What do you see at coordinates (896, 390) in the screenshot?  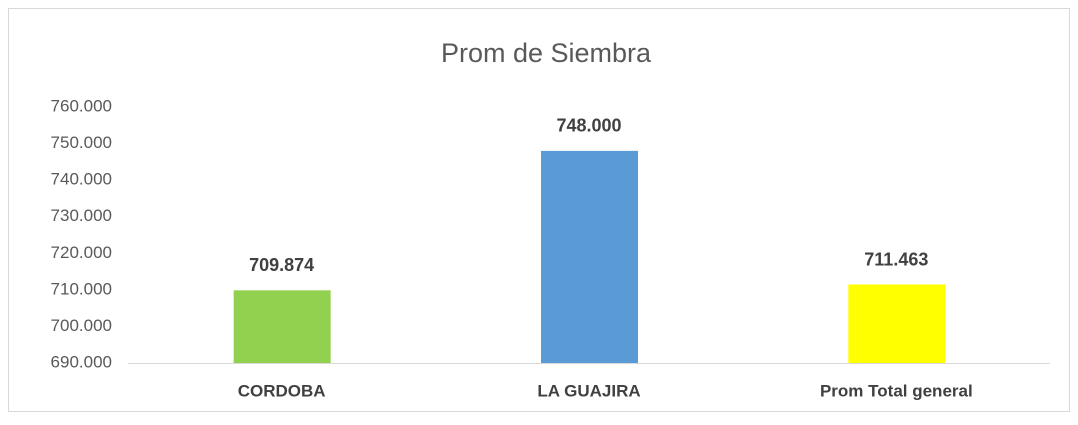 I see `x-tick-label: Prom Total general` at bounding box center [896, 390].